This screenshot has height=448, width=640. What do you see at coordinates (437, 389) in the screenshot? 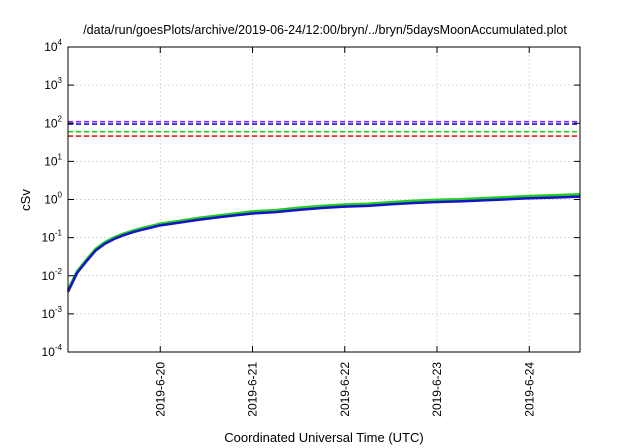
I see `x-tick-label: 2019-6-23` at bounding box center [437, 389].